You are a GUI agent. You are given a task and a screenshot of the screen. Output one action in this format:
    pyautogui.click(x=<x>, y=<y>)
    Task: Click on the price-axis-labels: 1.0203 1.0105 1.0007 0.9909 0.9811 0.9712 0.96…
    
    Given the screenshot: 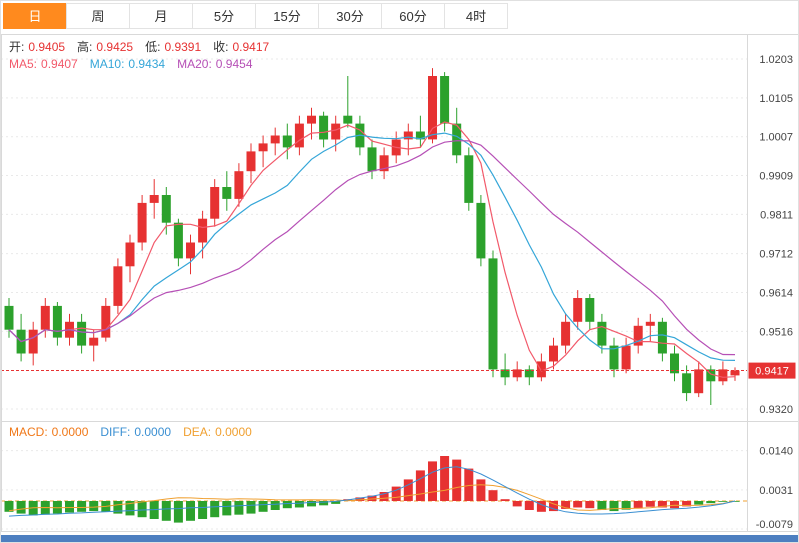 What is the action you would take?
    pyautogui.click(x=776, y=235)
    